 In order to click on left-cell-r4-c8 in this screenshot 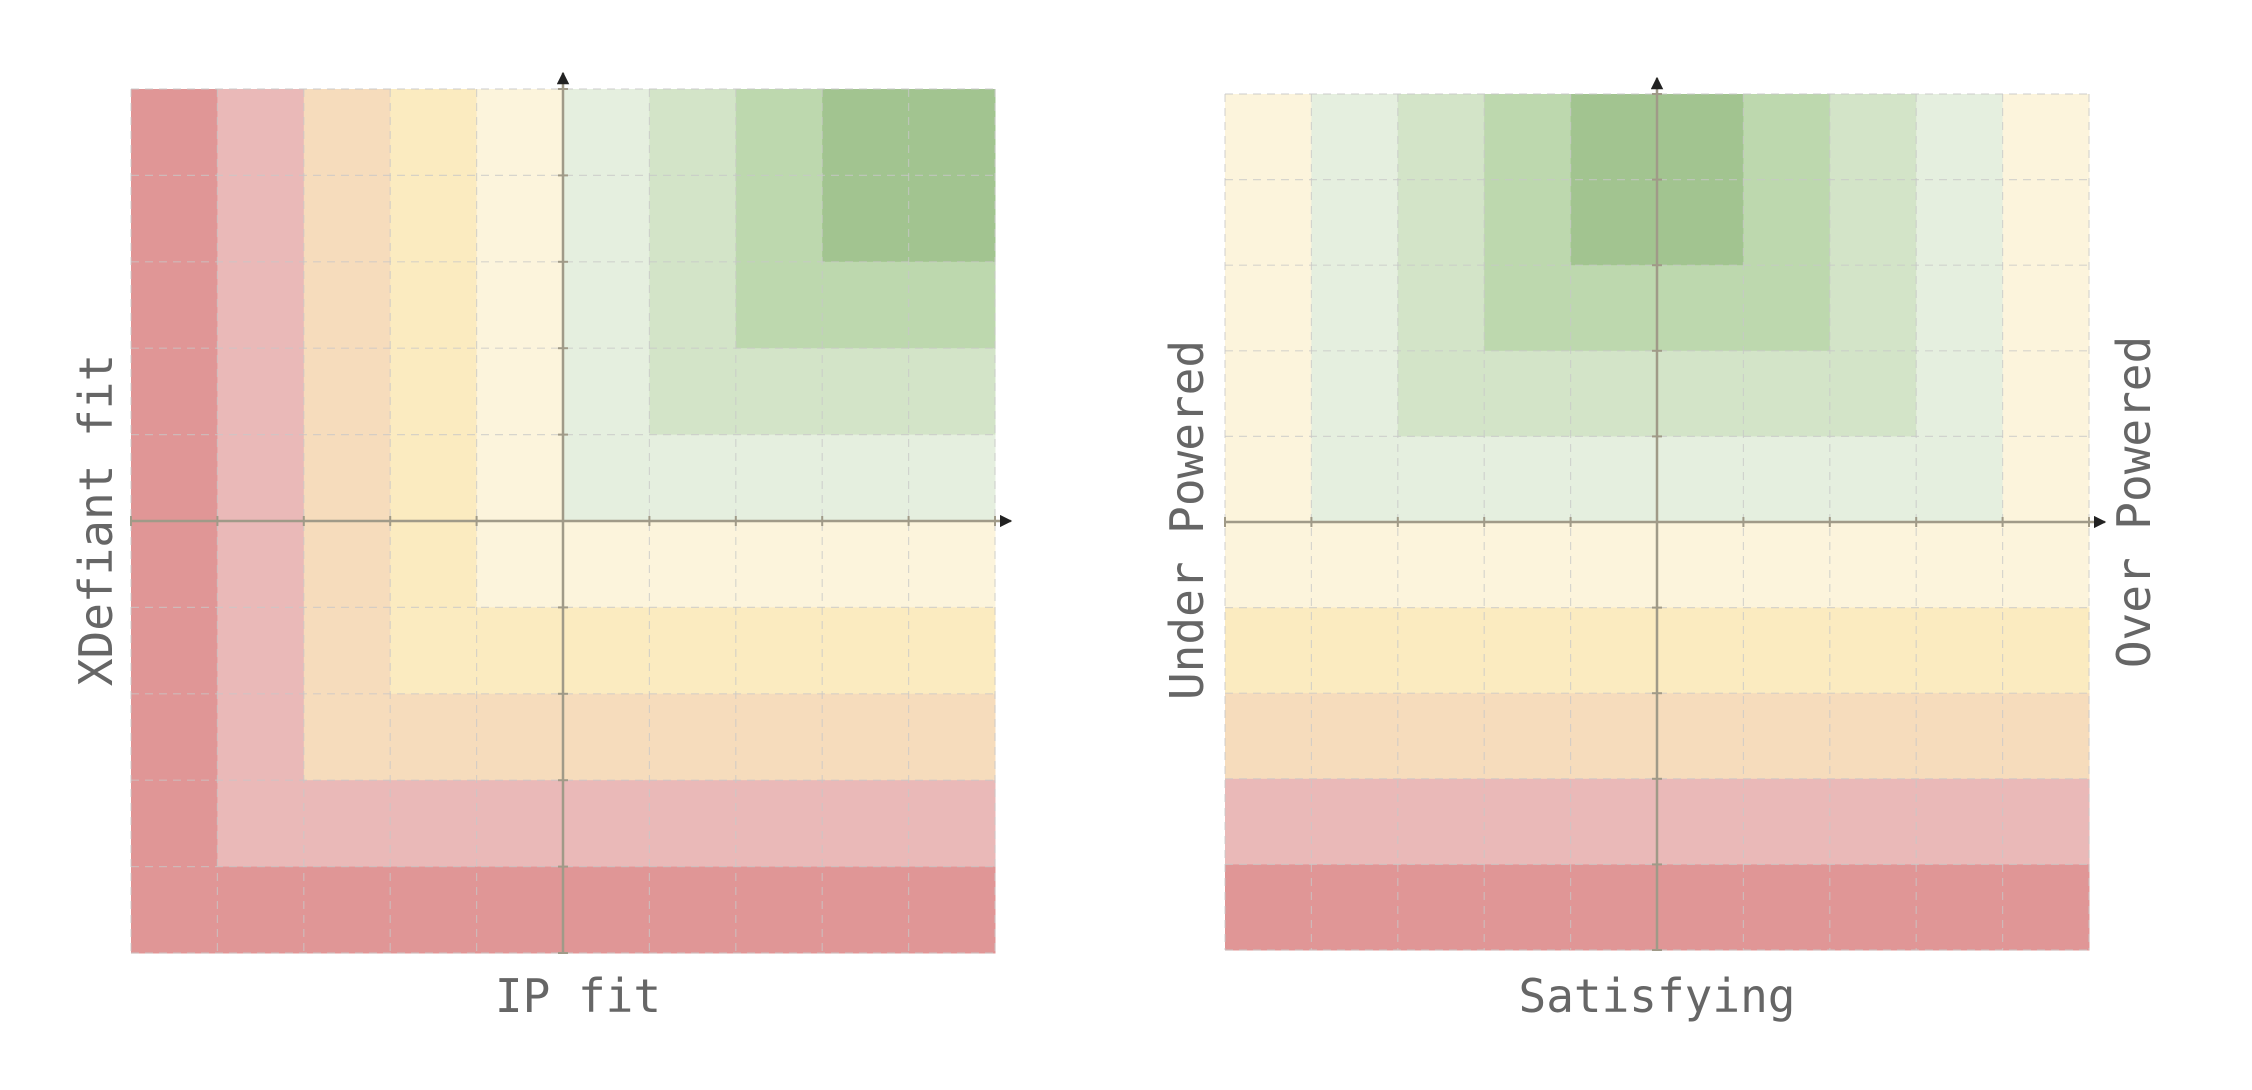, I will do `click(866, 478)`.